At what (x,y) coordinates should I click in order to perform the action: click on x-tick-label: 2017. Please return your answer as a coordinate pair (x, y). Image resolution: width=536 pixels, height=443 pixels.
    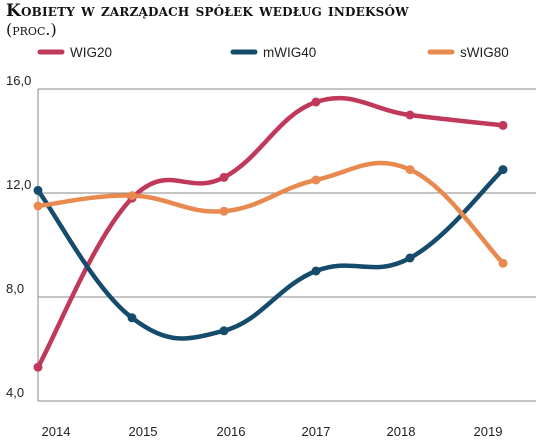
    Looking at the image, I should click on (316, 431).